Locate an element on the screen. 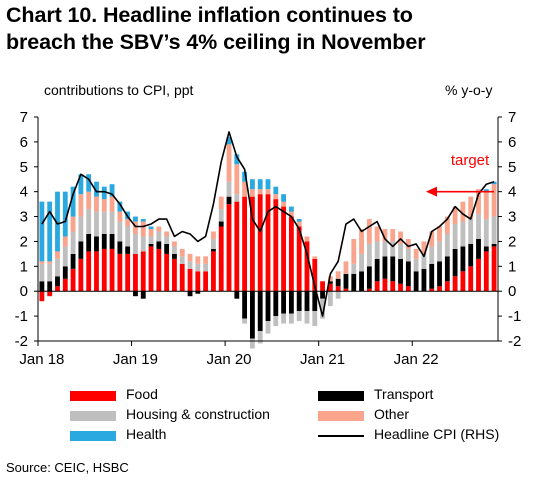  x-tick-label: Jan 20 is located at coordinates (228, 359).